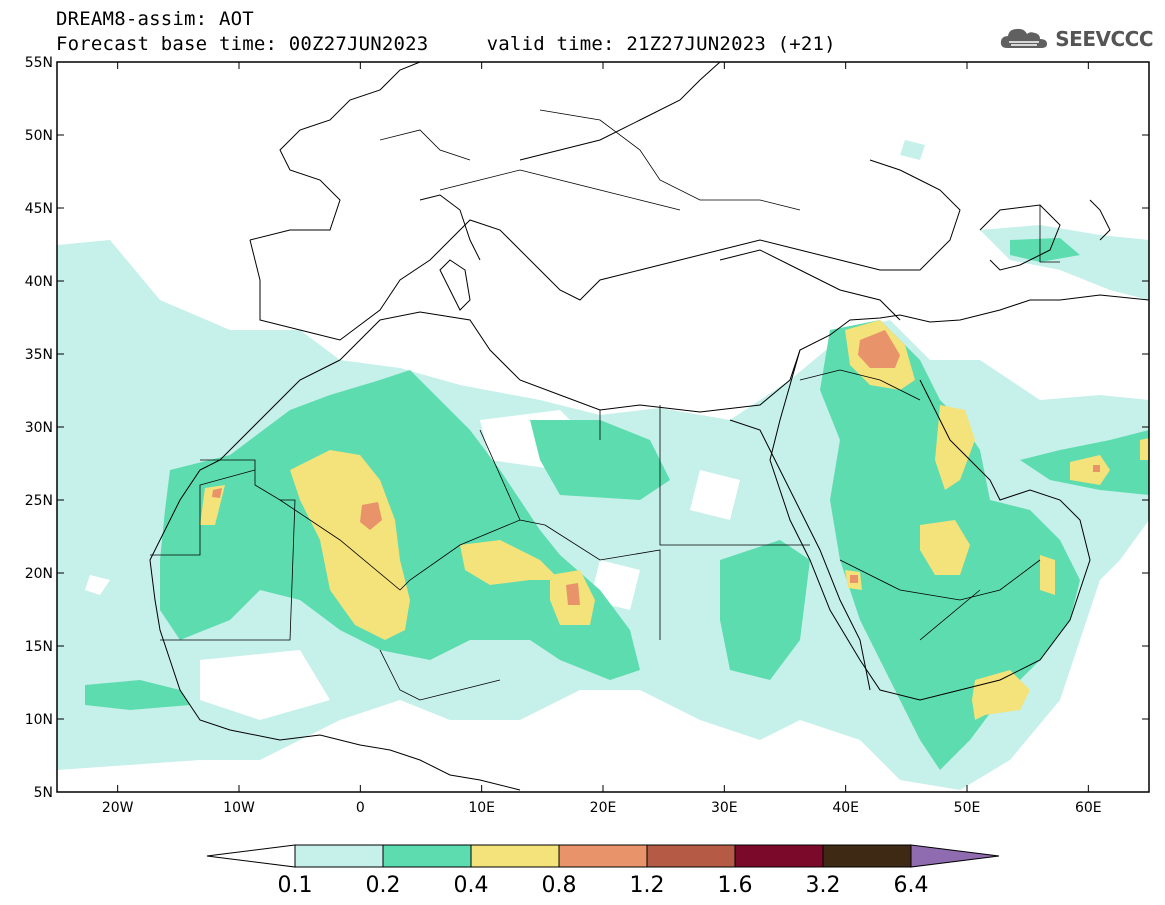 This screenshot has height=905, width=1165. What do you see at coordinates (39, 720) in the screenshot?
I see `lat-tick-label: 10N` at bounding box center [39, 720].